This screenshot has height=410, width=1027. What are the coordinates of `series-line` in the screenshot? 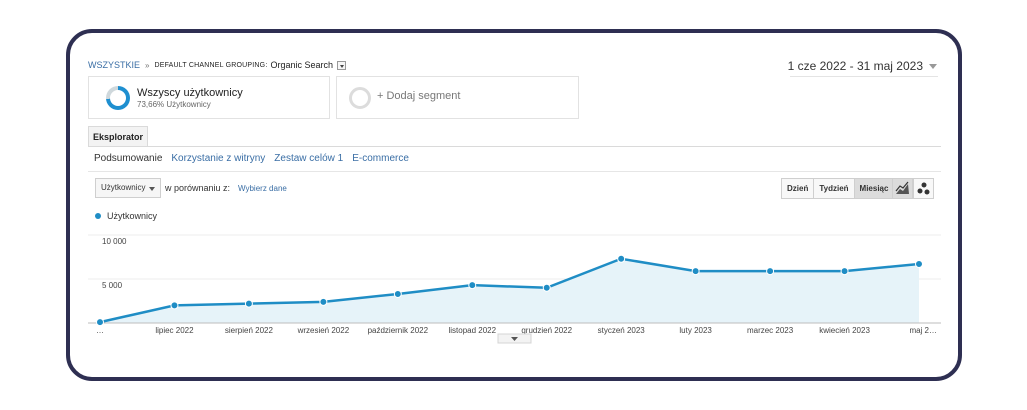 It's located at (509, 290).